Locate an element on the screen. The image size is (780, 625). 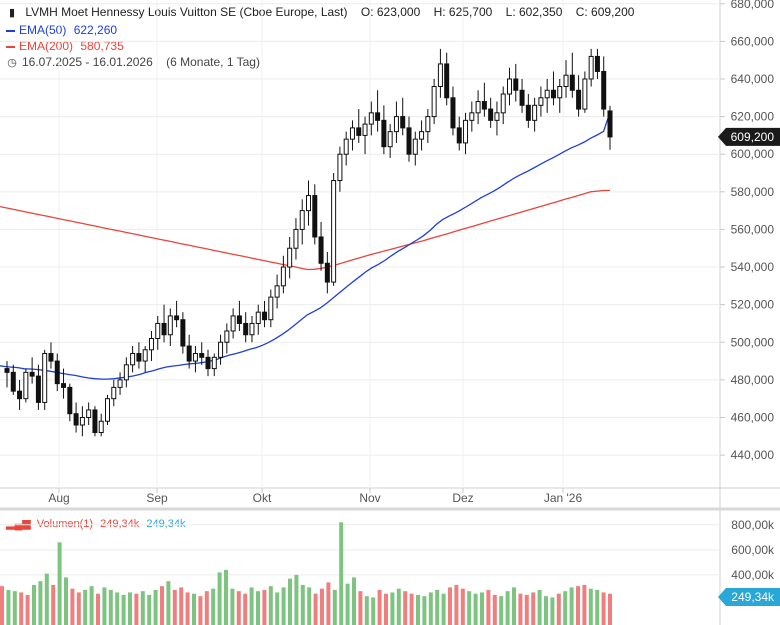
volume-tick-label: 600,00k is located at coordinates (753, 550).